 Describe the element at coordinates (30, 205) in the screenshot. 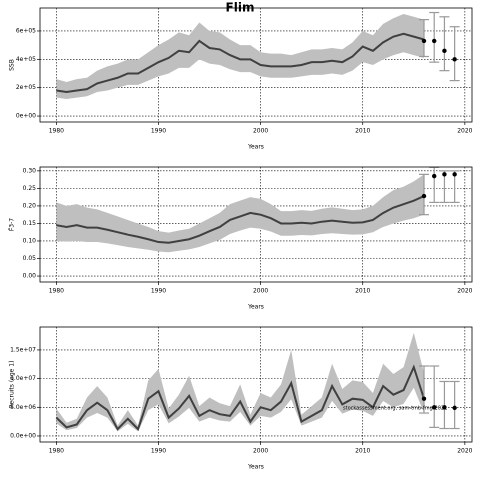

I see `y-tick-label: 0.20` at that location.